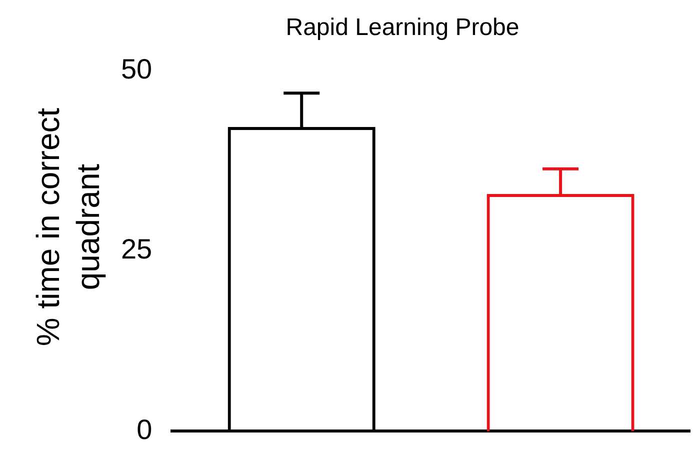 Image resolution: width=694 pixels, height=454 pixels. Describe the element at coordinates (136, 249) in the screenshot. I see `y-tick-label: 25` at that location.